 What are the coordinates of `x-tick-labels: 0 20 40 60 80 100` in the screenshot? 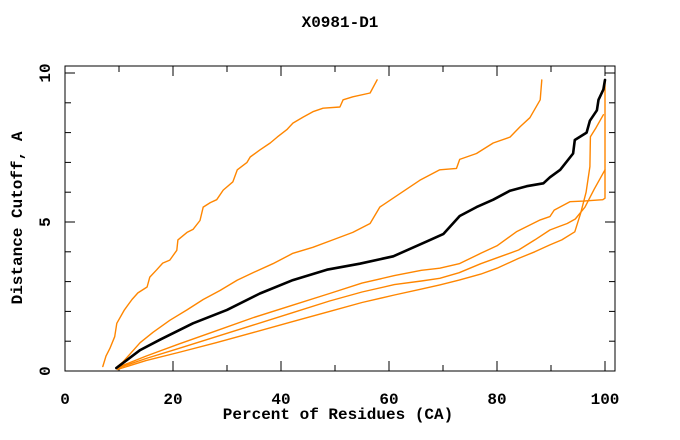 It's located at (339, 400).